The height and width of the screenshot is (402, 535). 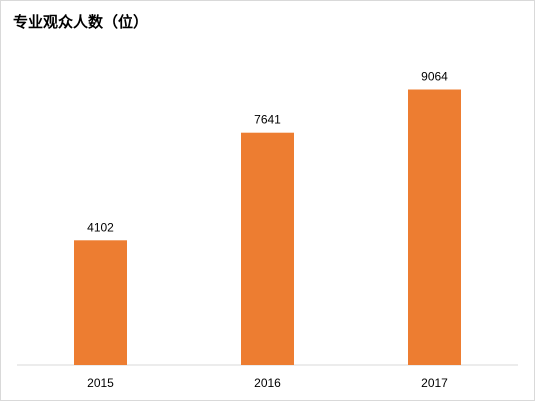 What do you see at coordinates (267, 248) in the screenshot?
I see `bar-2016` at bounding box center [267, 248].